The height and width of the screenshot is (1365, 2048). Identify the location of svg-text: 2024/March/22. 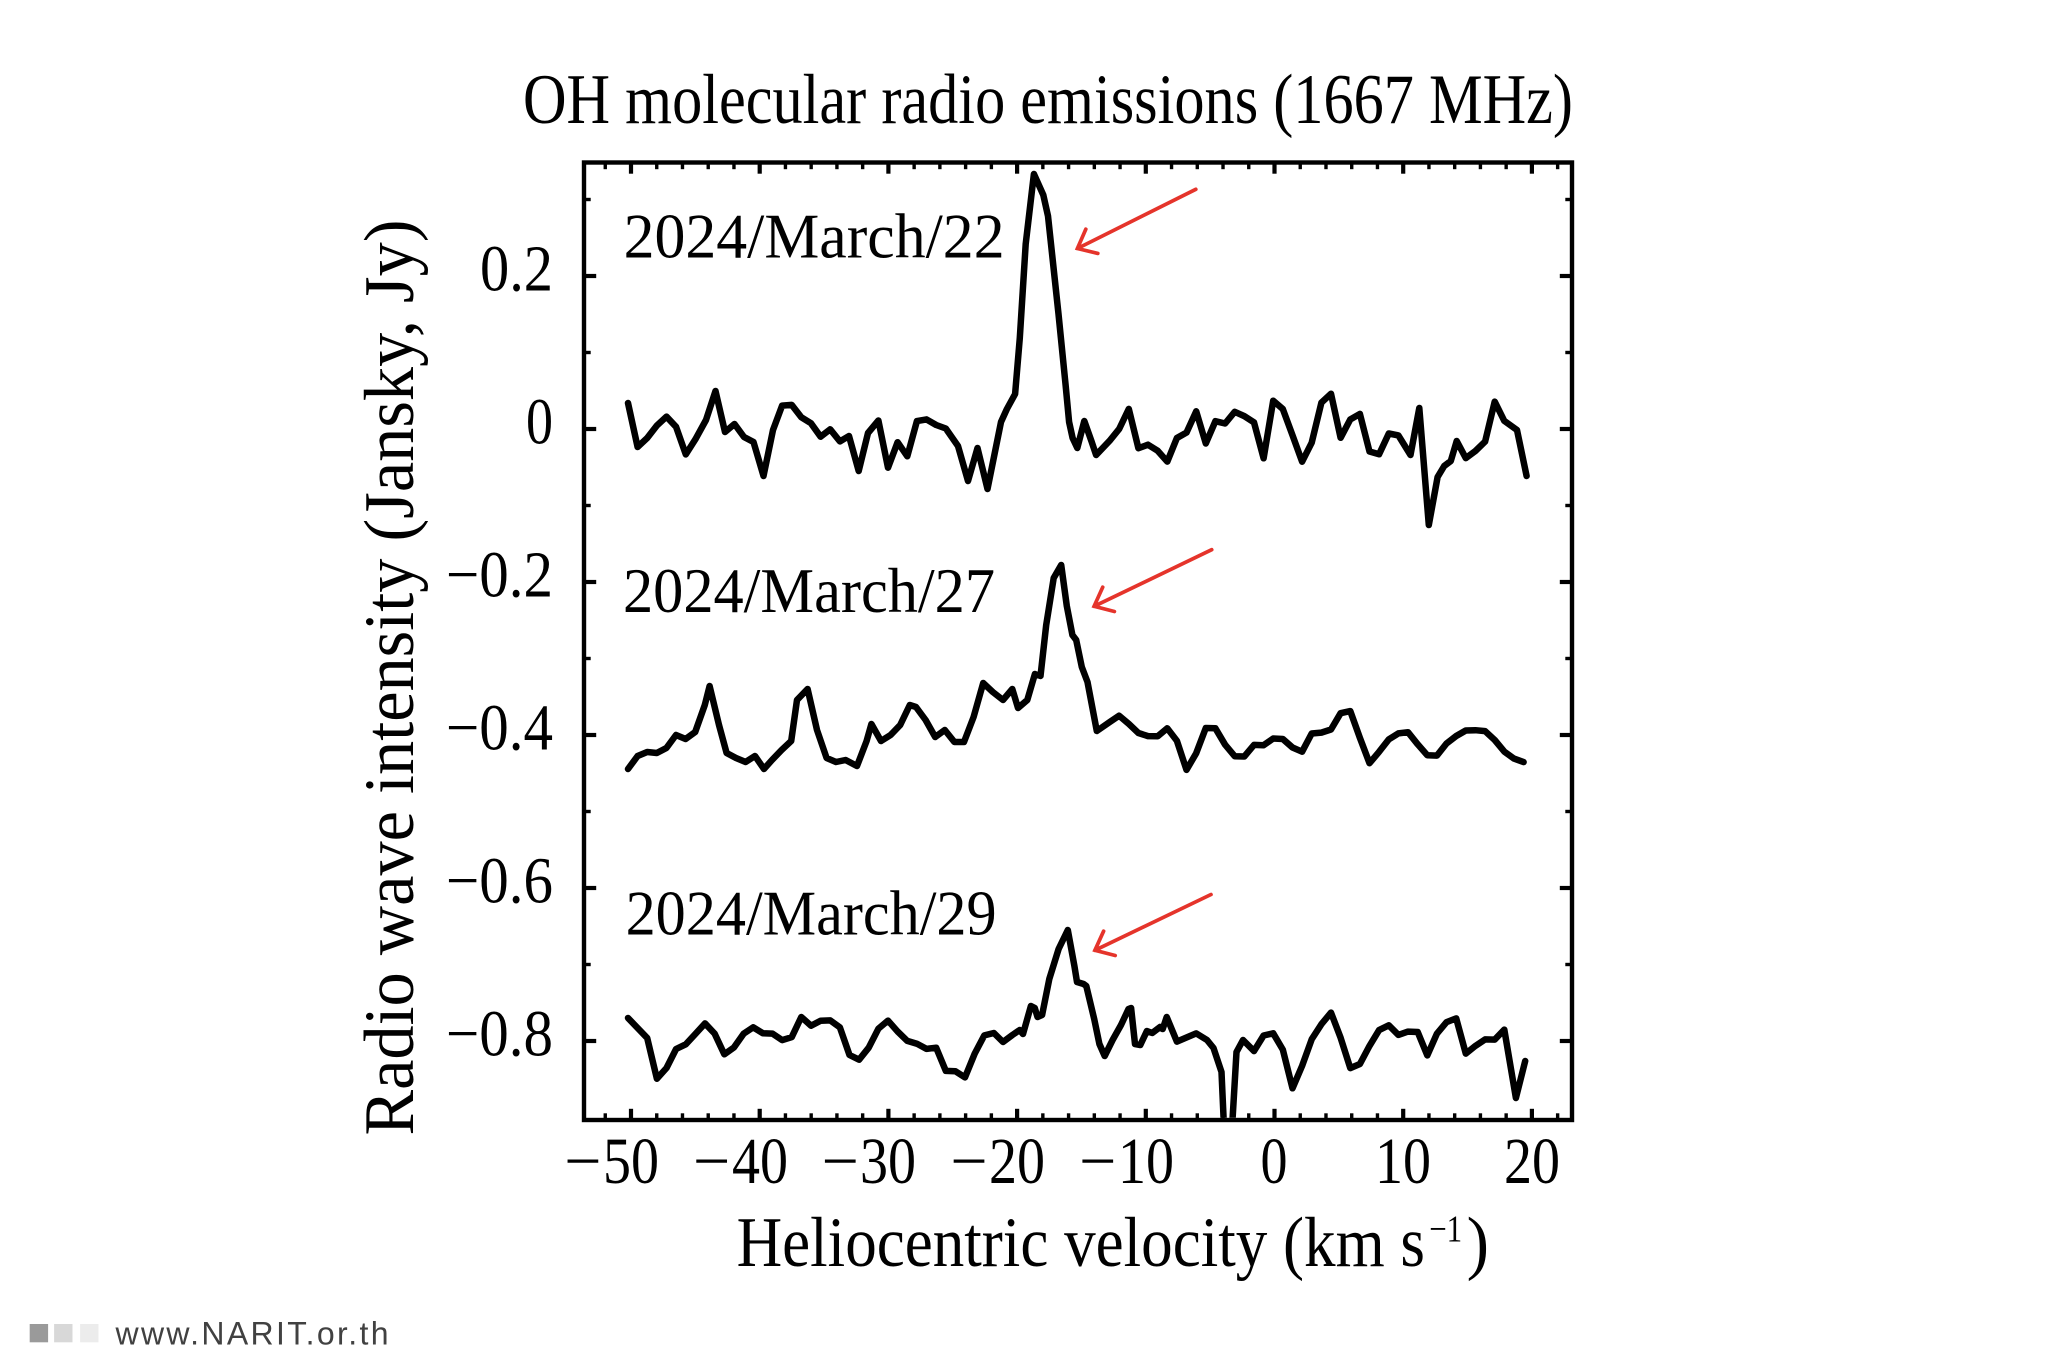
(814, 236).